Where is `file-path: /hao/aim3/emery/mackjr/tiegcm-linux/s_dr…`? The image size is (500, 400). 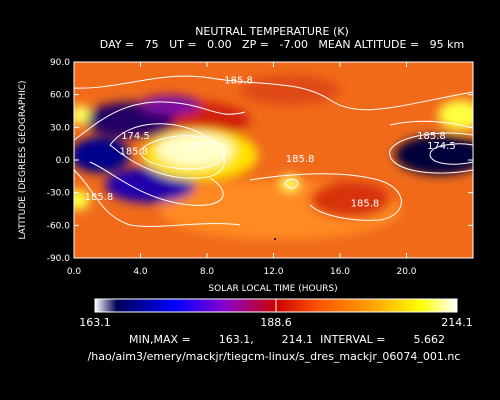
file-path: /hao/aim3/emery/mackjr/tiegcm-linux/s_dr… is located at coordinates (274, 356).